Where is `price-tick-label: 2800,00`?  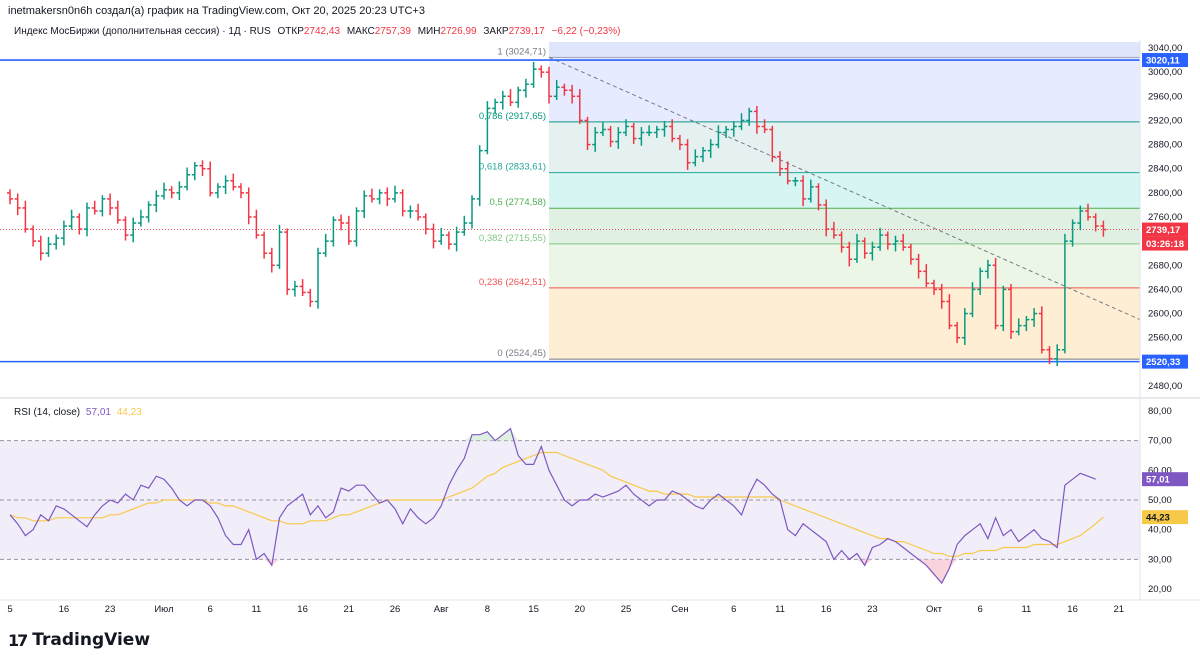
price-tick-label: 2800,00 is located at coordinates (1165, 193).